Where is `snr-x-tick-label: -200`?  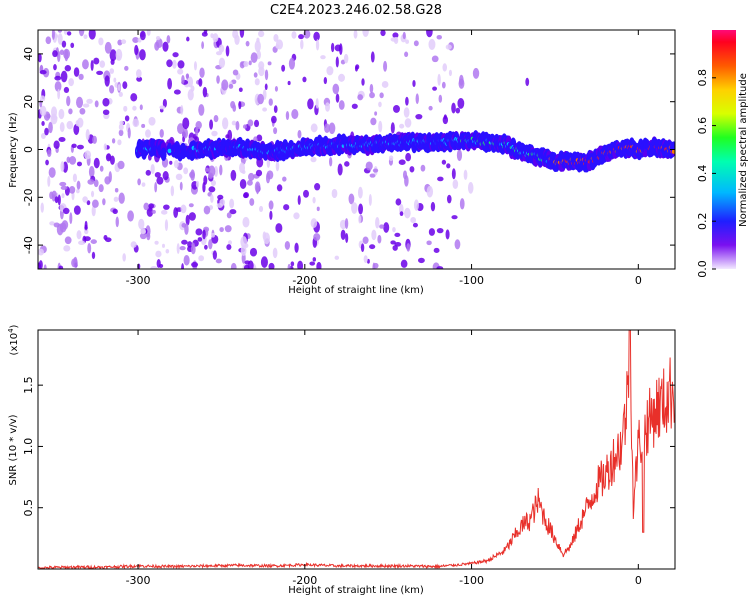
snr-x-tick-label: -200 is located at coordinates (304, 580).